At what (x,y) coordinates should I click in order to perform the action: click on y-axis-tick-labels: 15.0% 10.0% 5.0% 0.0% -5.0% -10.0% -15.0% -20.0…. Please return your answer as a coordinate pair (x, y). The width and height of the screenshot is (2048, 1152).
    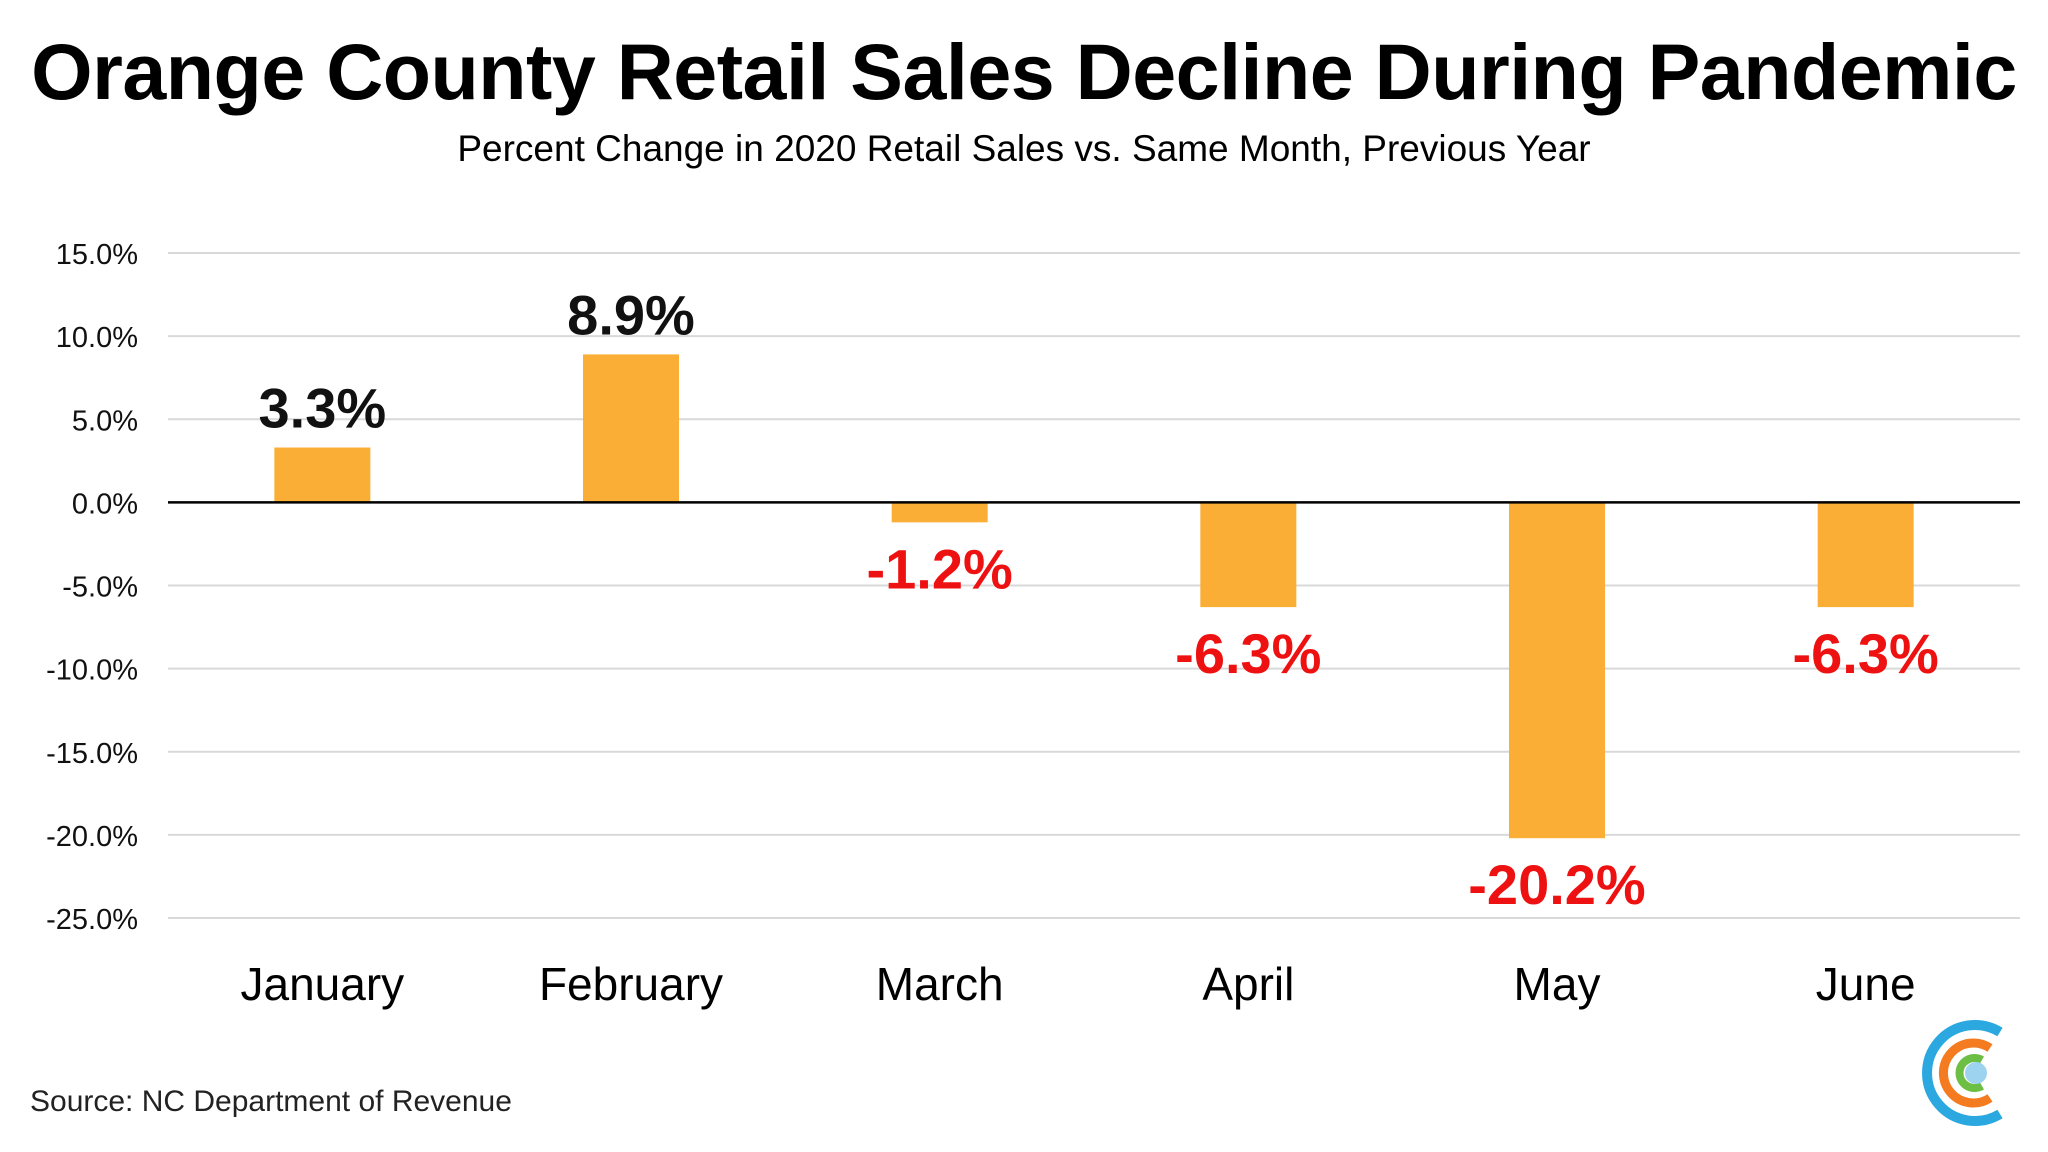
    Looking at the image, I should click on (92, 587).